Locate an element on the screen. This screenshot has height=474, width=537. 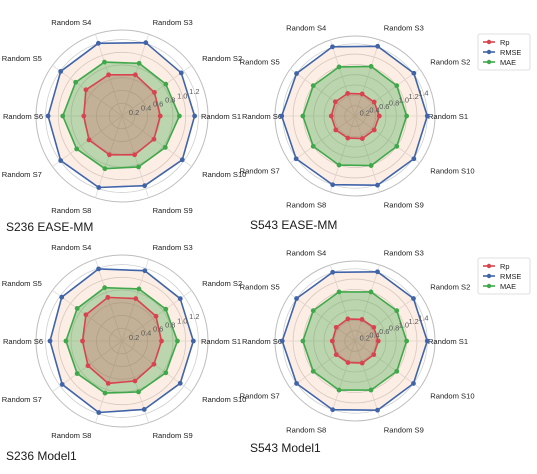
caption-s236-ease-mm: S236 EASE-MM is located at coordinates (50, 227).